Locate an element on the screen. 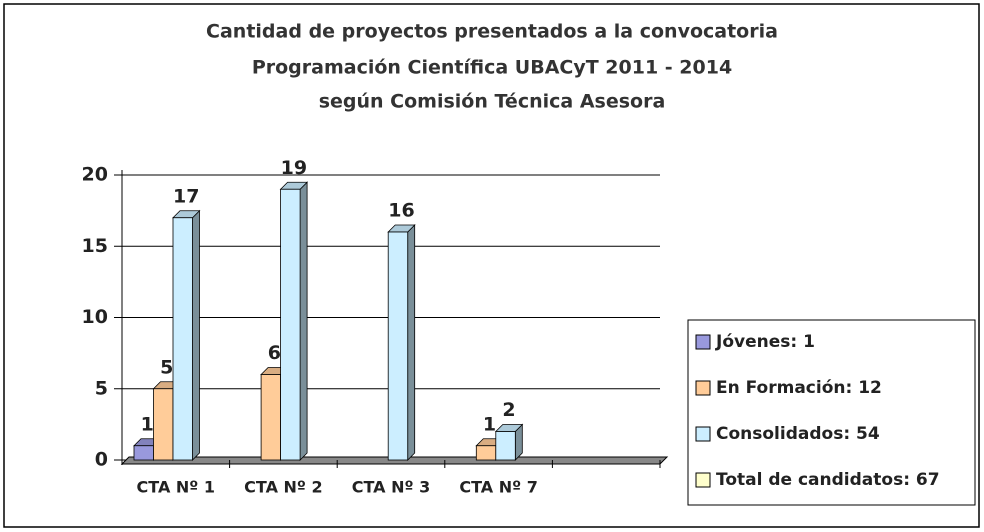  floor is located at coordinates (394, 460).